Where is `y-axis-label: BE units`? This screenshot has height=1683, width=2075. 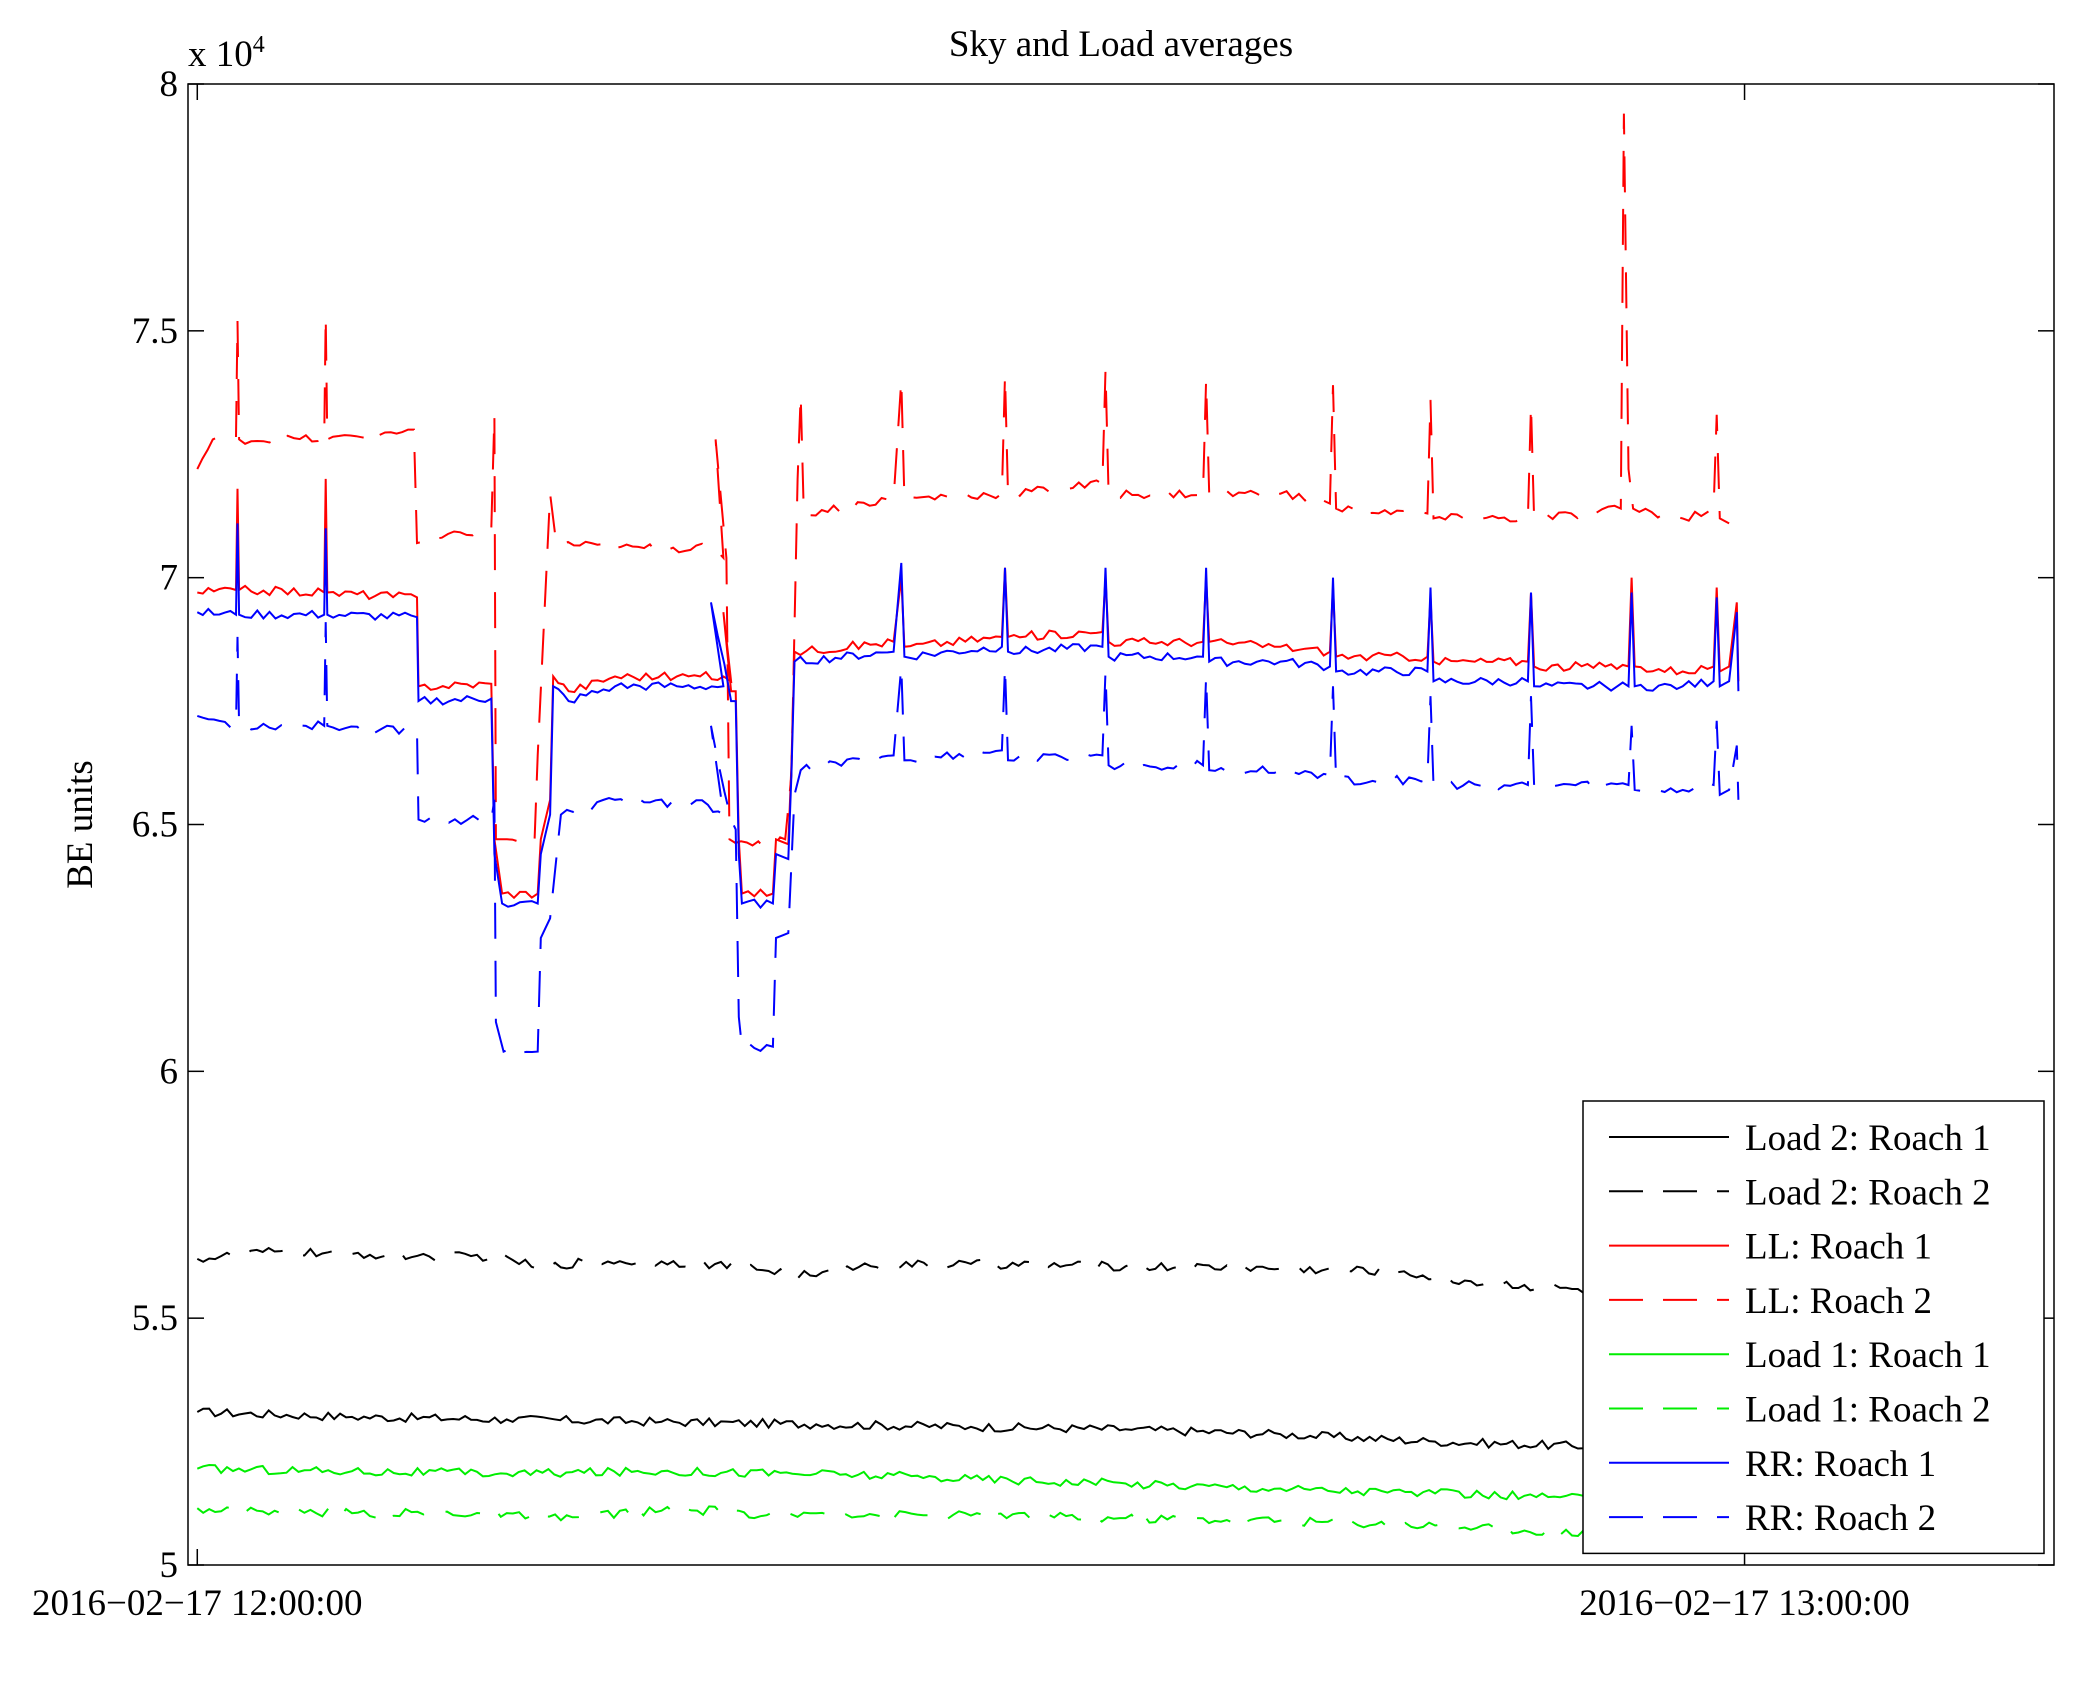
y-axis-label: BE units is located at coordinates (80, 824).